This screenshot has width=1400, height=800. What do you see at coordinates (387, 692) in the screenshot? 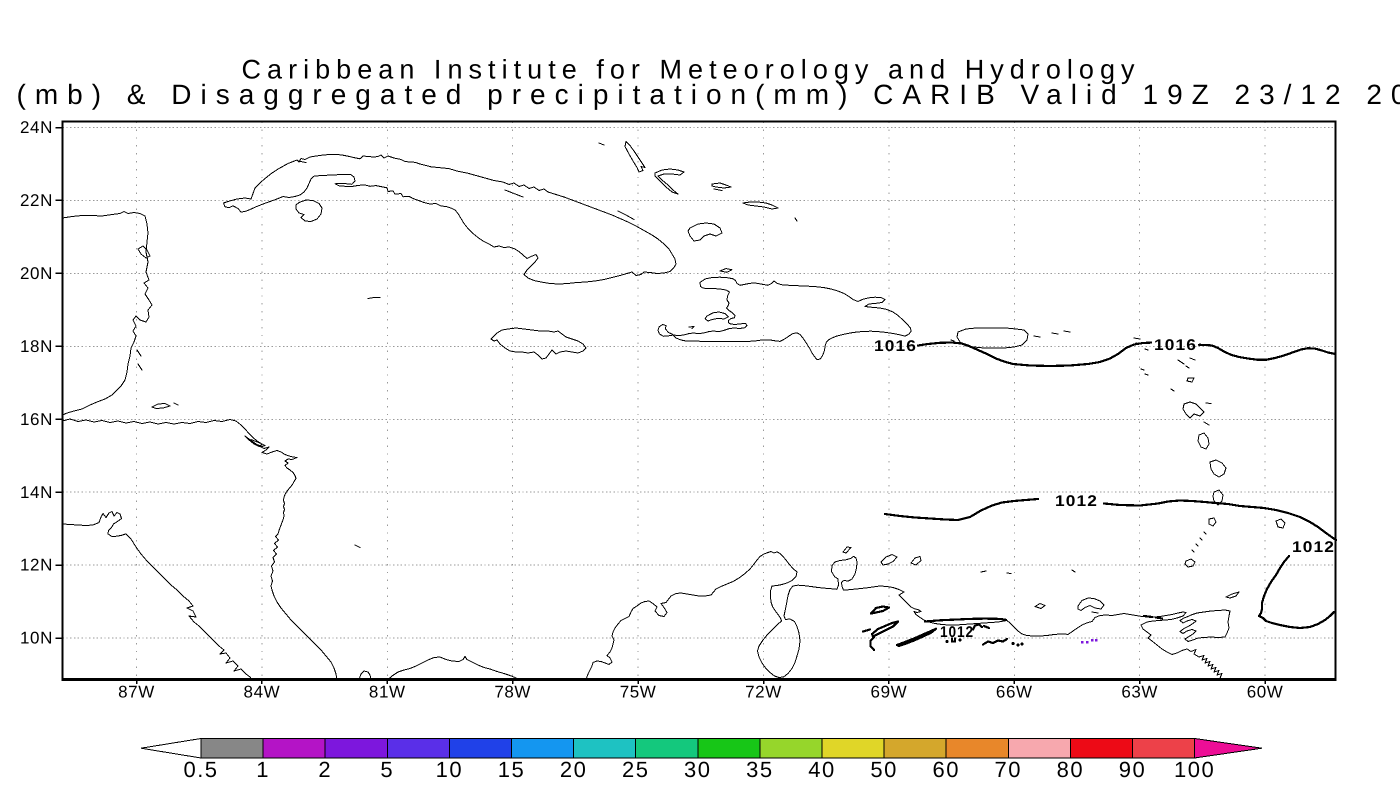
I see `svg-text: 81W` at bounding box center [387, 692].